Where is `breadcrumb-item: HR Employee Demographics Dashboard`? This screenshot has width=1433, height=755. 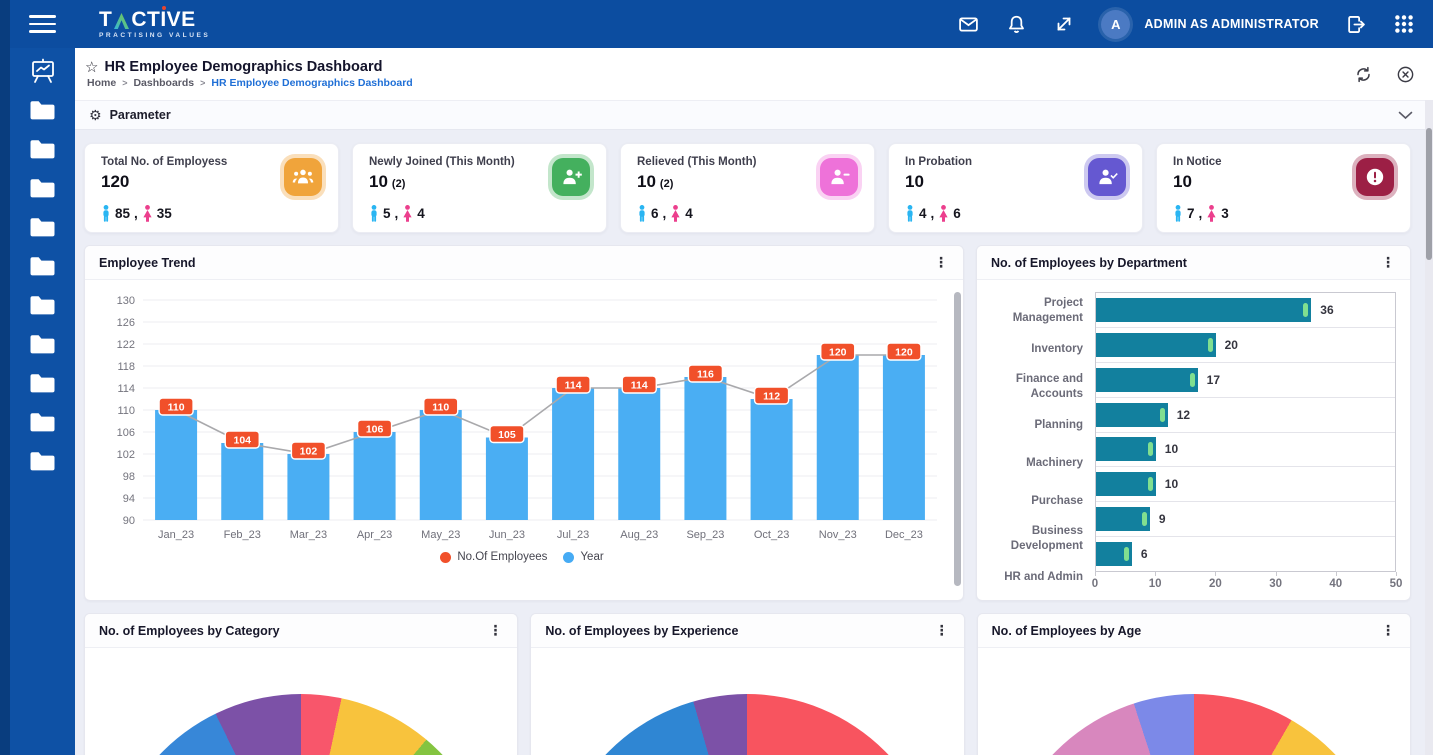 breadcrumb-item: HR Employee Demographics Dashboard is located at coordinates (312, 83).